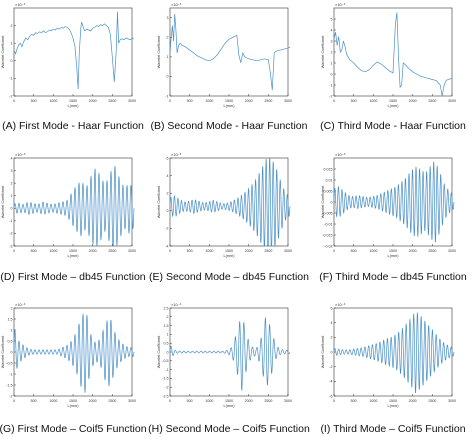 This screenshot has height=437, width=474. What do you see at coordinates (332, 308) in the screenshot?
I see `y-tick-label: 6` at bounding box center [332, 308].